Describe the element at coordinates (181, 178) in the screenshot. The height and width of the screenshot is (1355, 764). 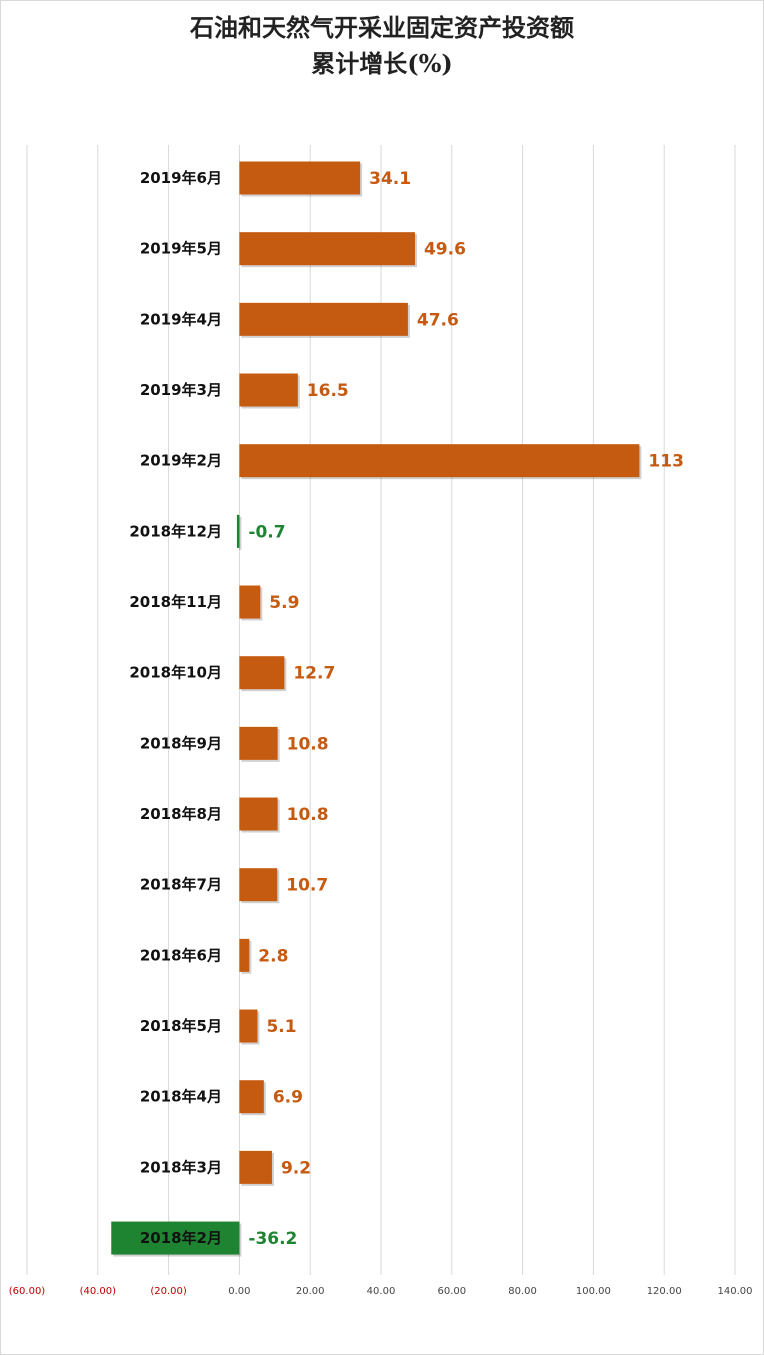
I see `category-label: 2019年6月` at that location.